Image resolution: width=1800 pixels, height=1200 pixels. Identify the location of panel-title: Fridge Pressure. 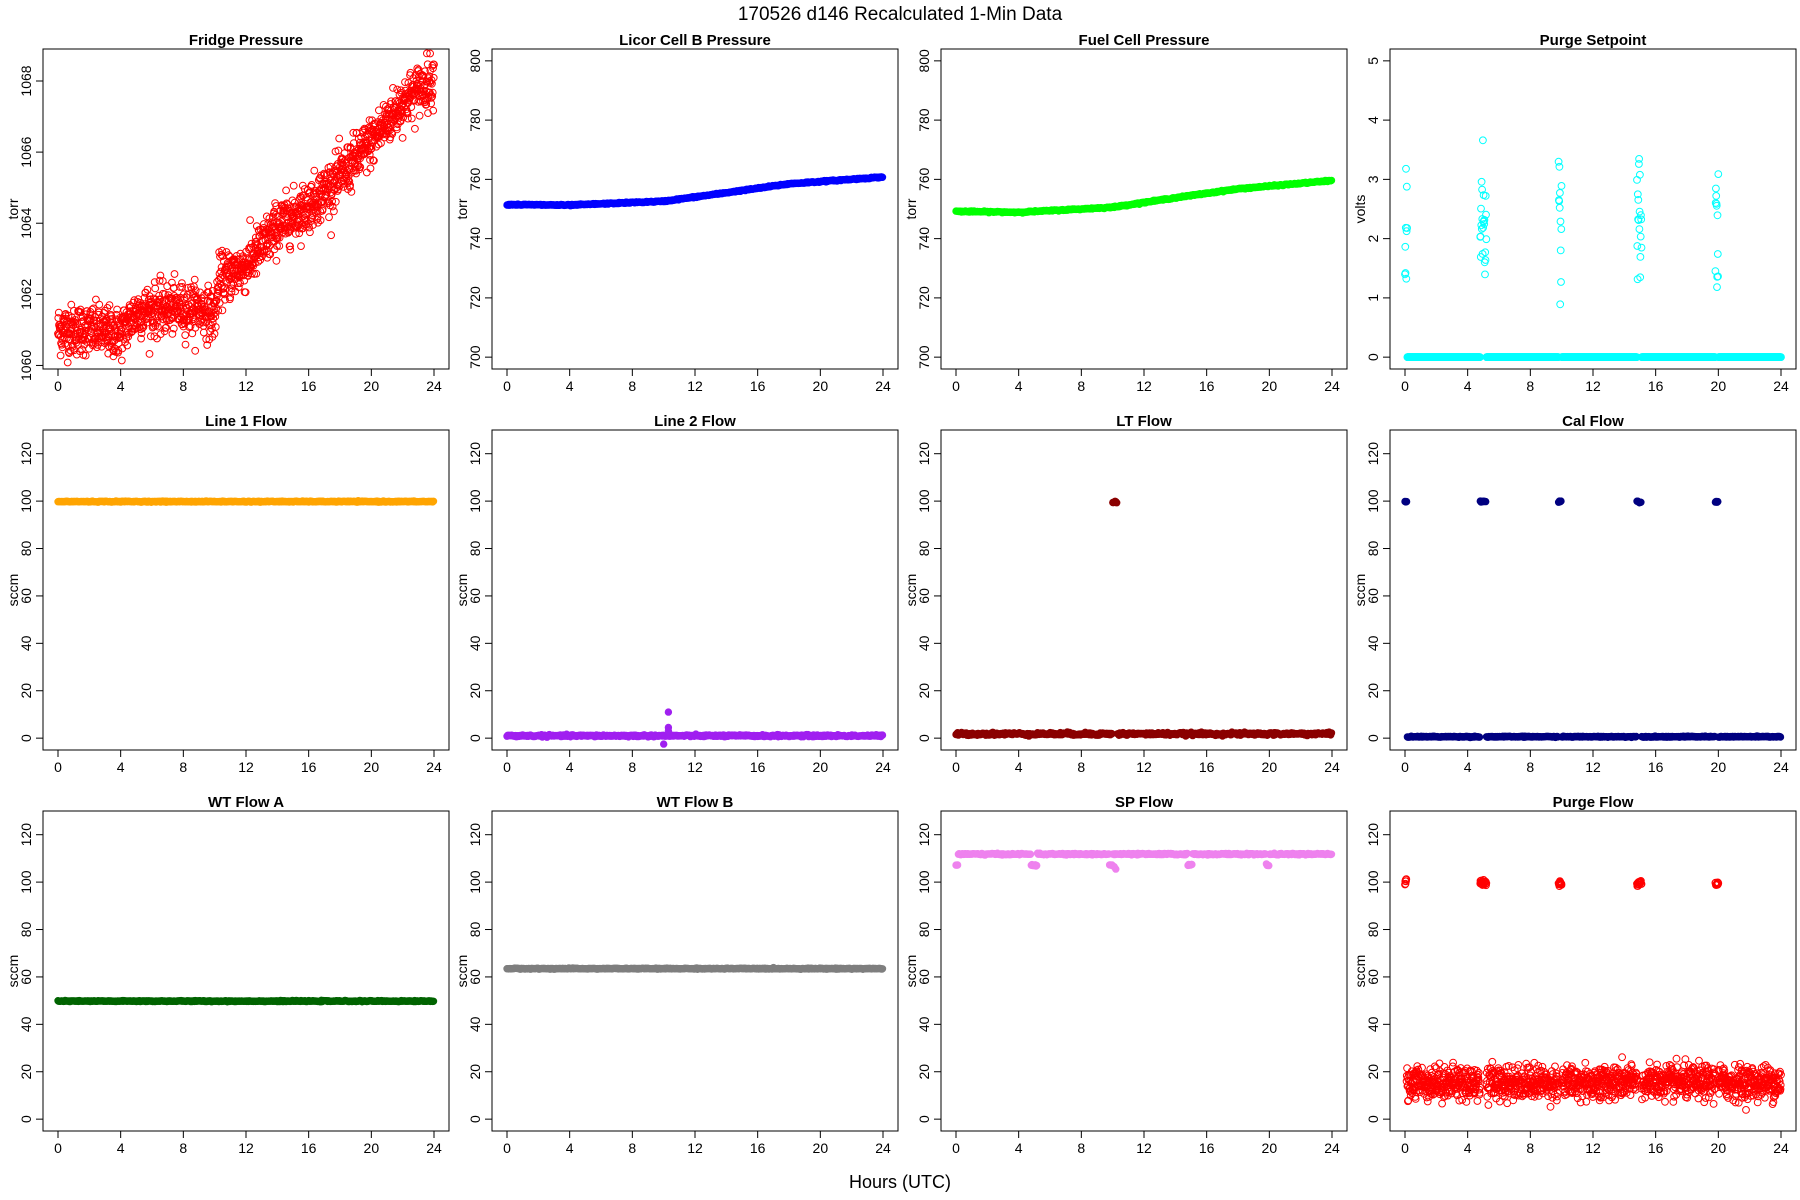
(246, 40).